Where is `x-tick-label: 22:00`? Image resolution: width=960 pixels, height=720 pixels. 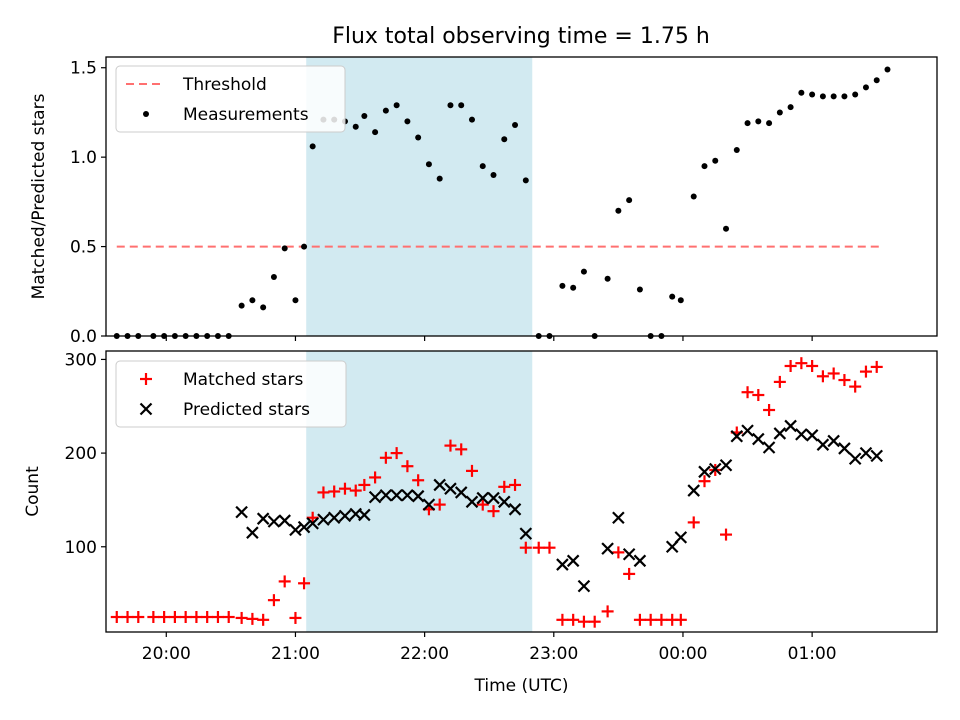
x-tick-label: 22:00 is located at coordinates (424, 654).